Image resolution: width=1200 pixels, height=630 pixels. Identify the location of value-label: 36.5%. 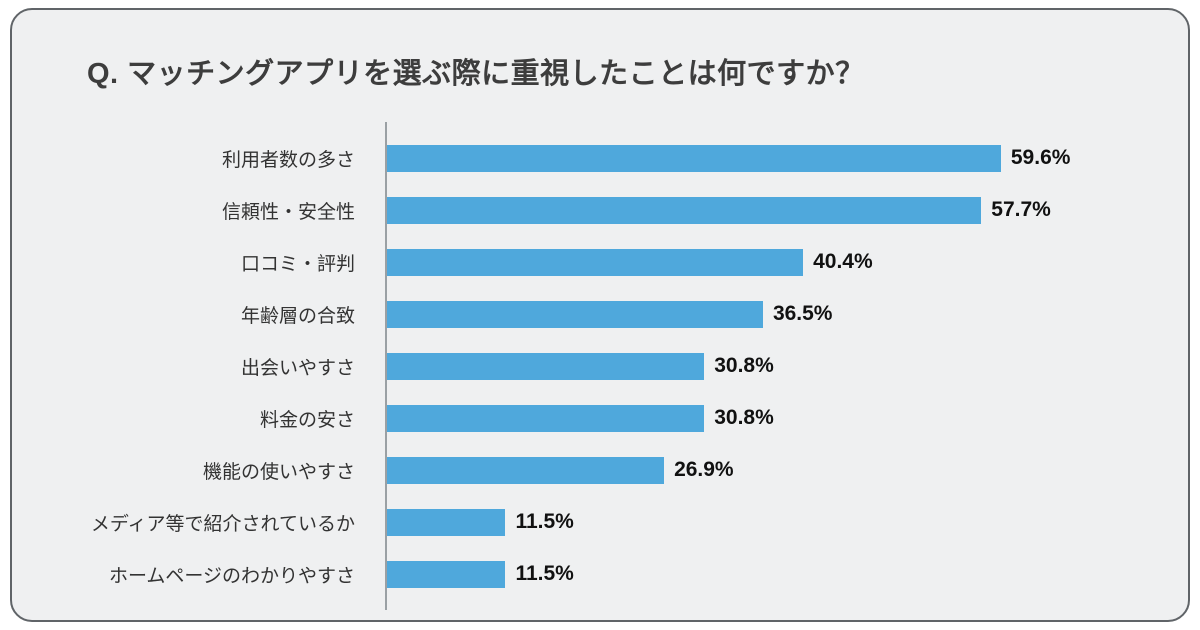
(802, 313).